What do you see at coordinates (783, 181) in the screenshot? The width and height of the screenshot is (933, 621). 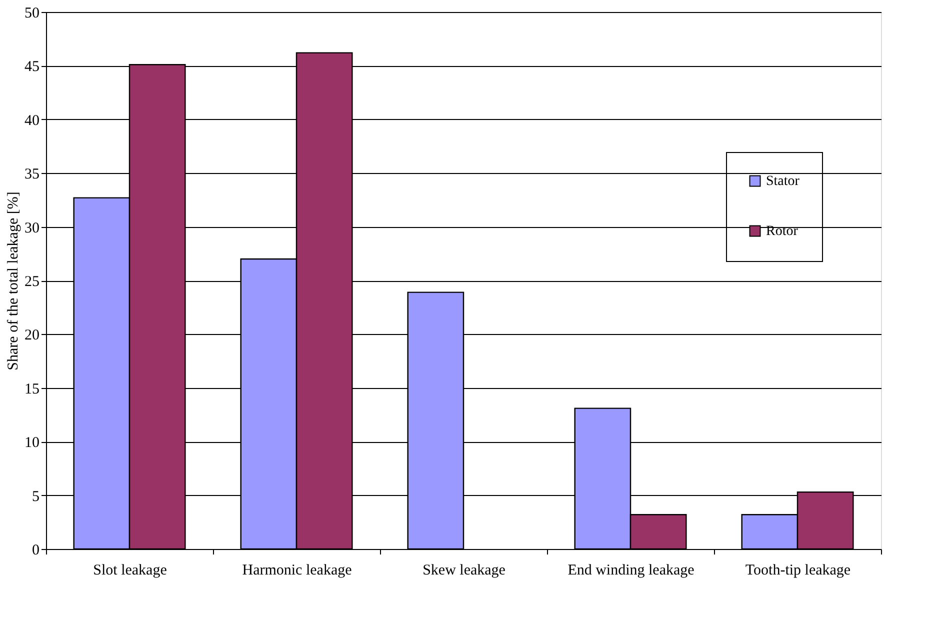 I see `legend-label: Stator` at bounding box center [783, 181].